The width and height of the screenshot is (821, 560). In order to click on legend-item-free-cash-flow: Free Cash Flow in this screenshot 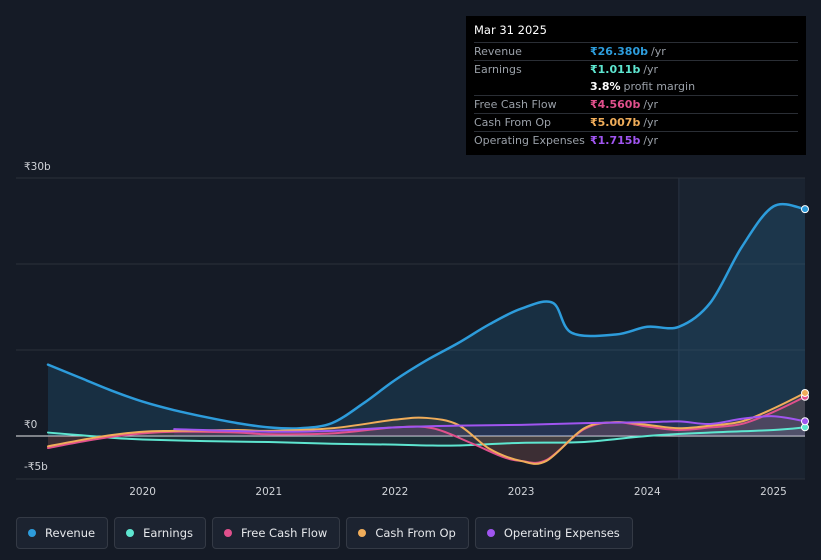, I will do `click(276, 533)`.